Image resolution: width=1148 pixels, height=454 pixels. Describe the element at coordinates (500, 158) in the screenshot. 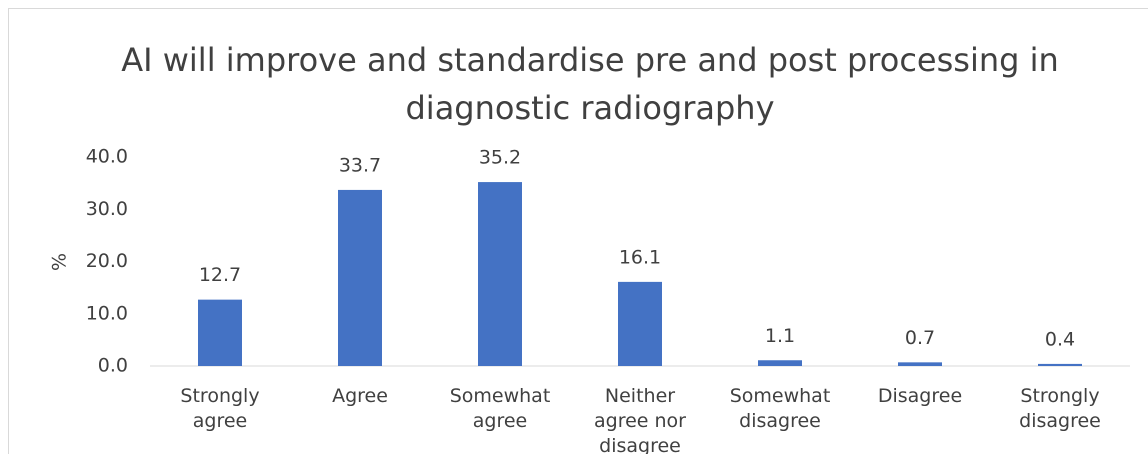

I see `data-label: 35.2` at that location.